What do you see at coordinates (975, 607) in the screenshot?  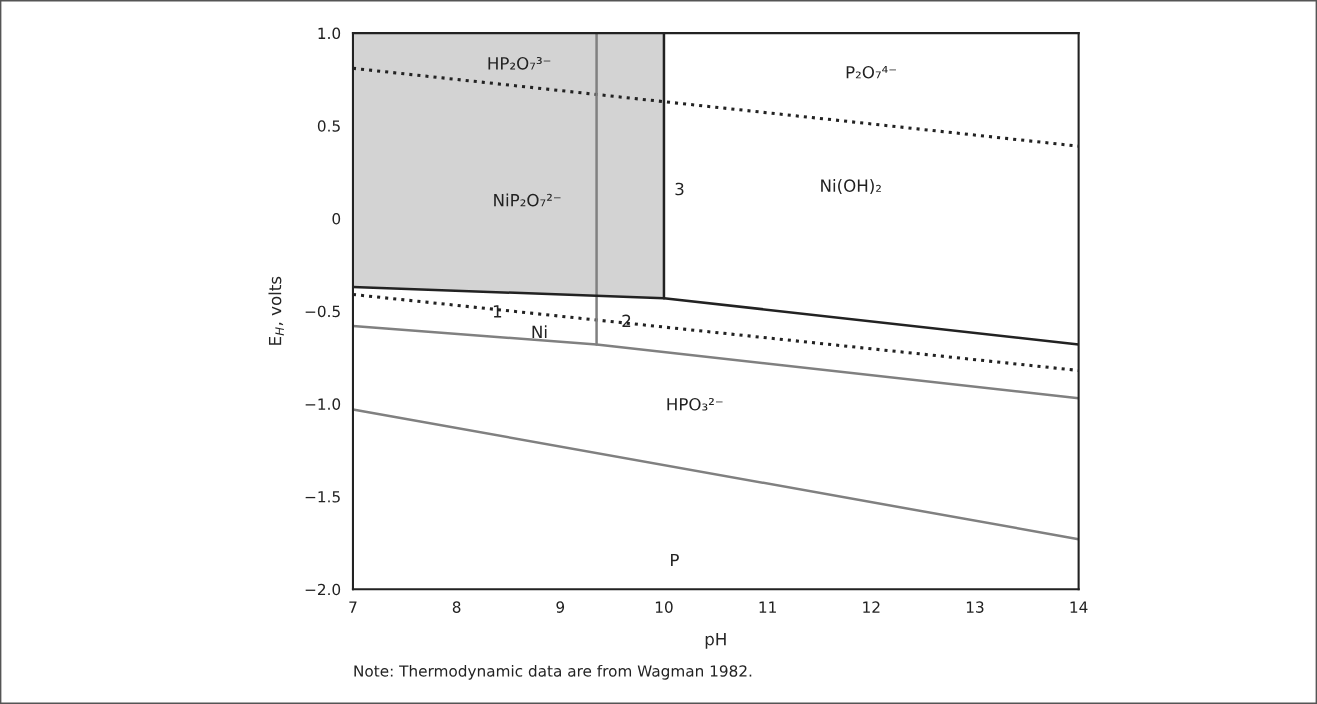 I see `x-tick-label: 13` at bounding box center [975, 607].